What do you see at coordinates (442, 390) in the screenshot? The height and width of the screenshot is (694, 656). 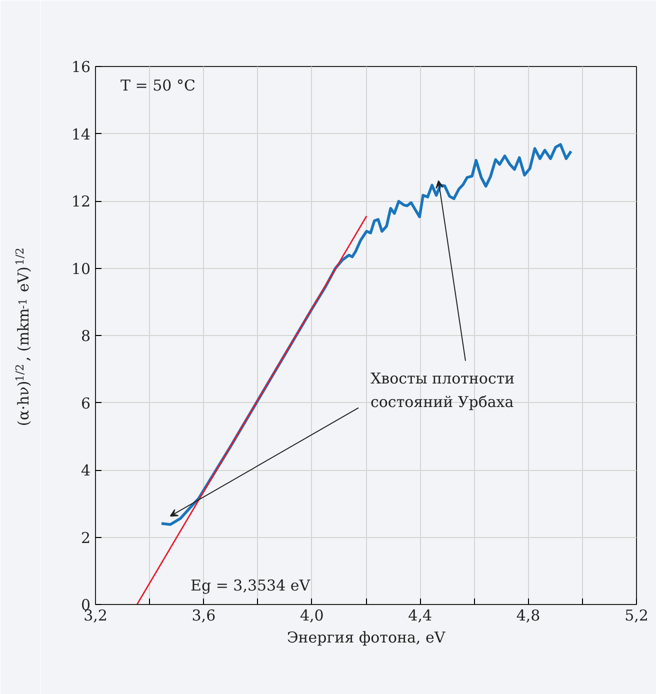 I see `annotation: Хвосты плотности состояний Урбаха` at bounding box center [442, 390].